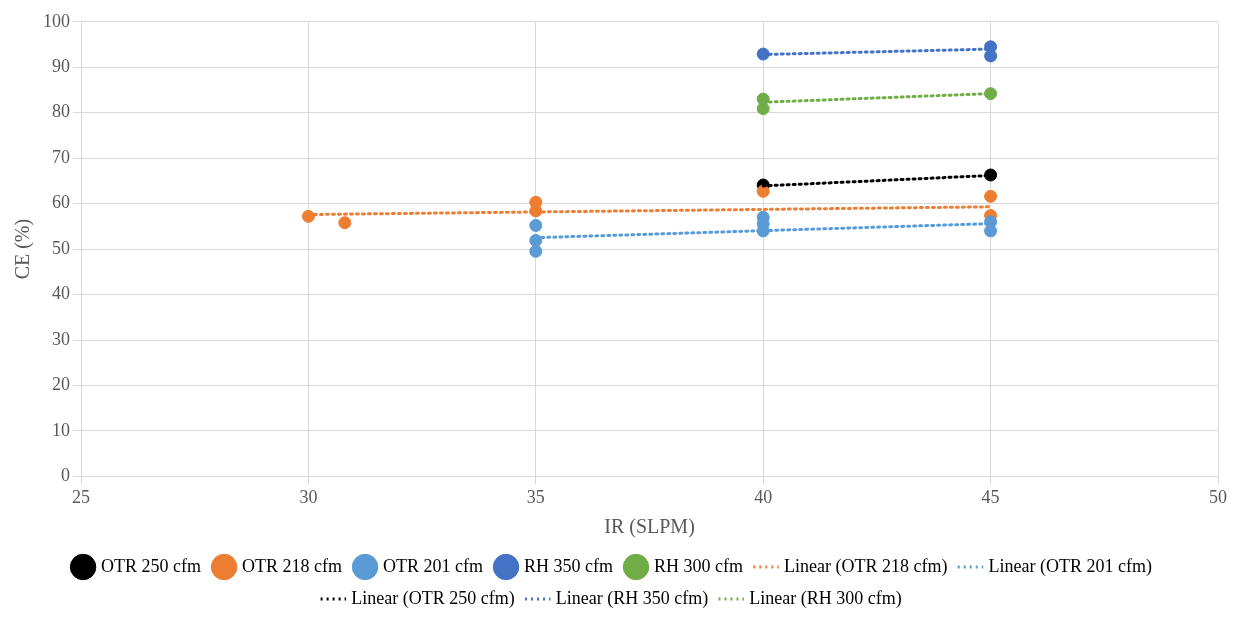  I want to click on y-tick-label: 70, so click(61, 156).